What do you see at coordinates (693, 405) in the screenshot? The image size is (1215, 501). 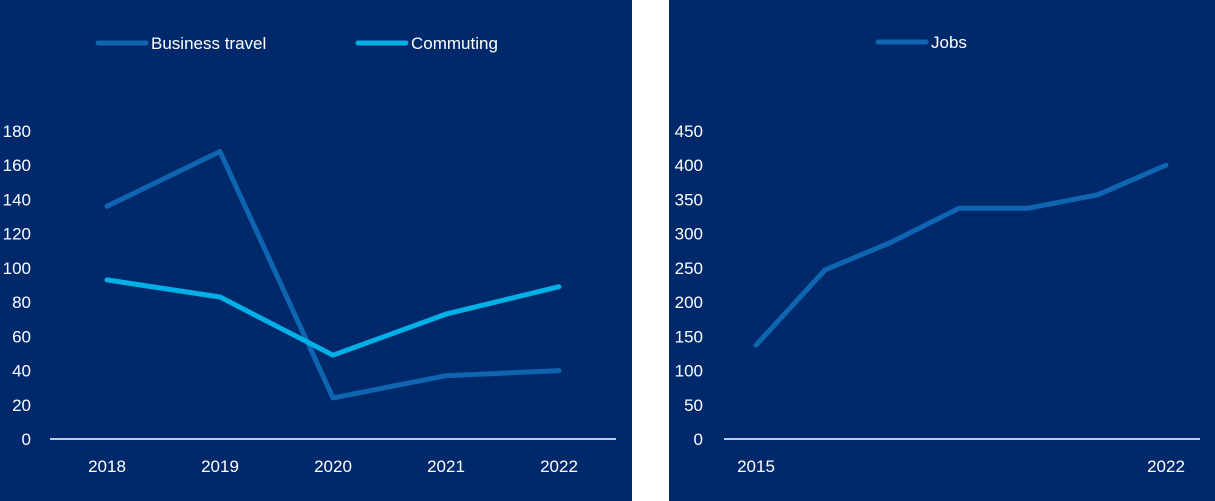 I see `y-tick-label: 50` at bounding box center [693, 405].